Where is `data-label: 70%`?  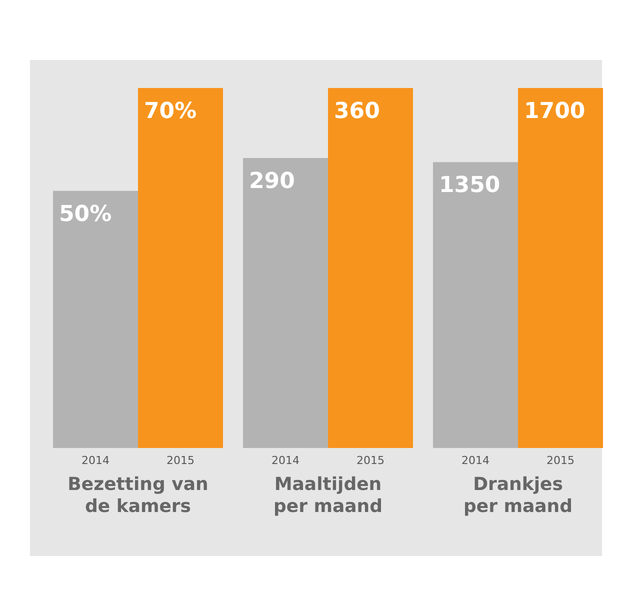
data-label: 70% is located at coordinates (170, 111).